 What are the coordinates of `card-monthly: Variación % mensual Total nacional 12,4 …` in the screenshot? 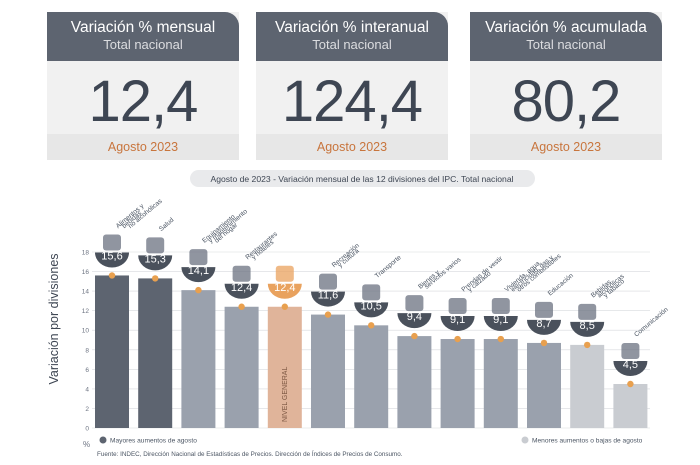 It's located at (143, 86).